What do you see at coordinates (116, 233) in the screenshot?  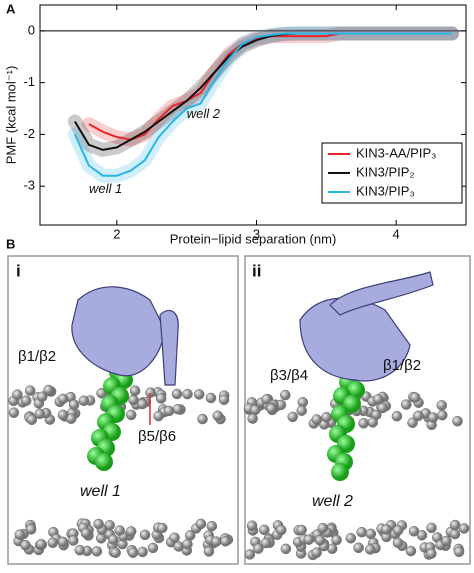 I see `x-tick-label: 2` at bounding box center [116, 233].